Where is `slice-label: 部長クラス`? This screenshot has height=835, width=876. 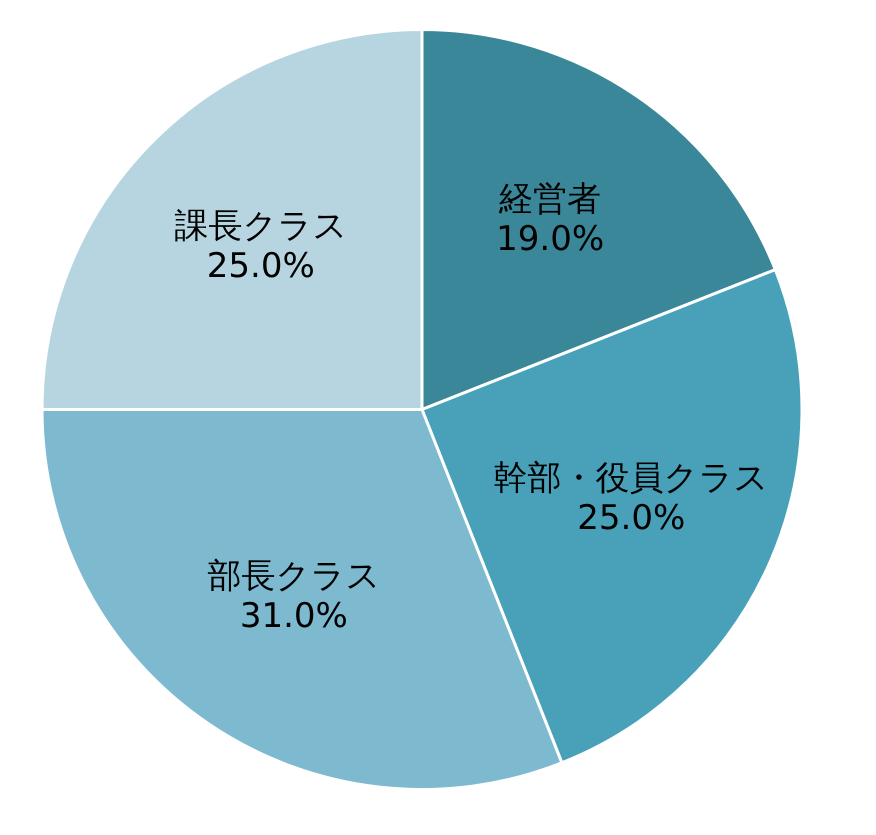
slice-label: 部長クラス is located at coordinates (293, 576).